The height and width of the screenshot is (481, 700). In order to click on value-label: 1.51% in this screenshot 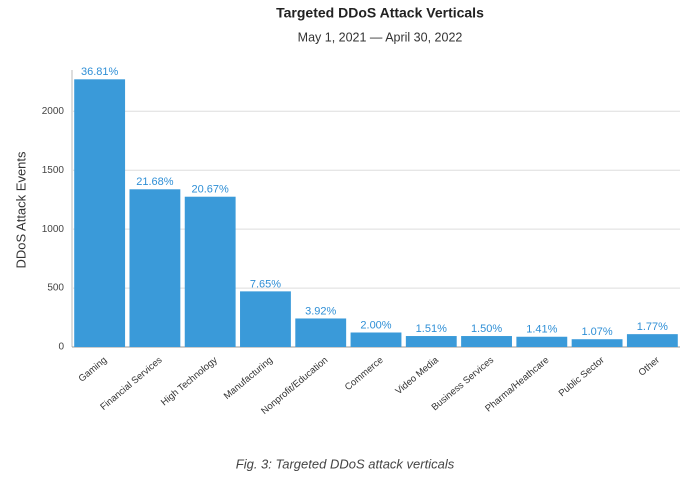, I will do `click(431, 329)`.